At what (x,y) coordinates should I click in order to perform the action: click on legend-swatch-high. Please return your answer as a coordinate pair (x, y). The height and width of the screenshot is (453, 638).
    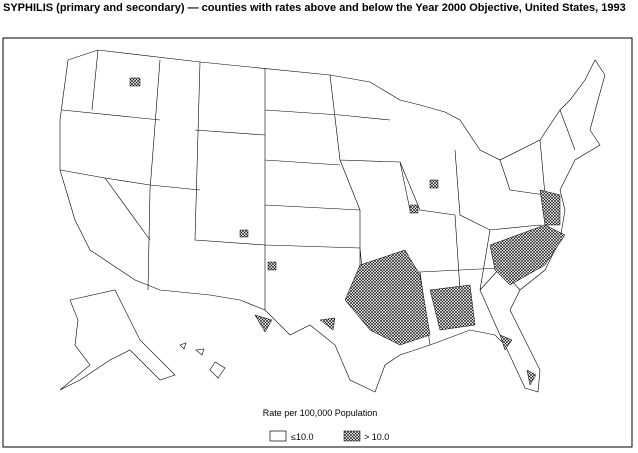
    Looking at the image, I should click on (352, 436).